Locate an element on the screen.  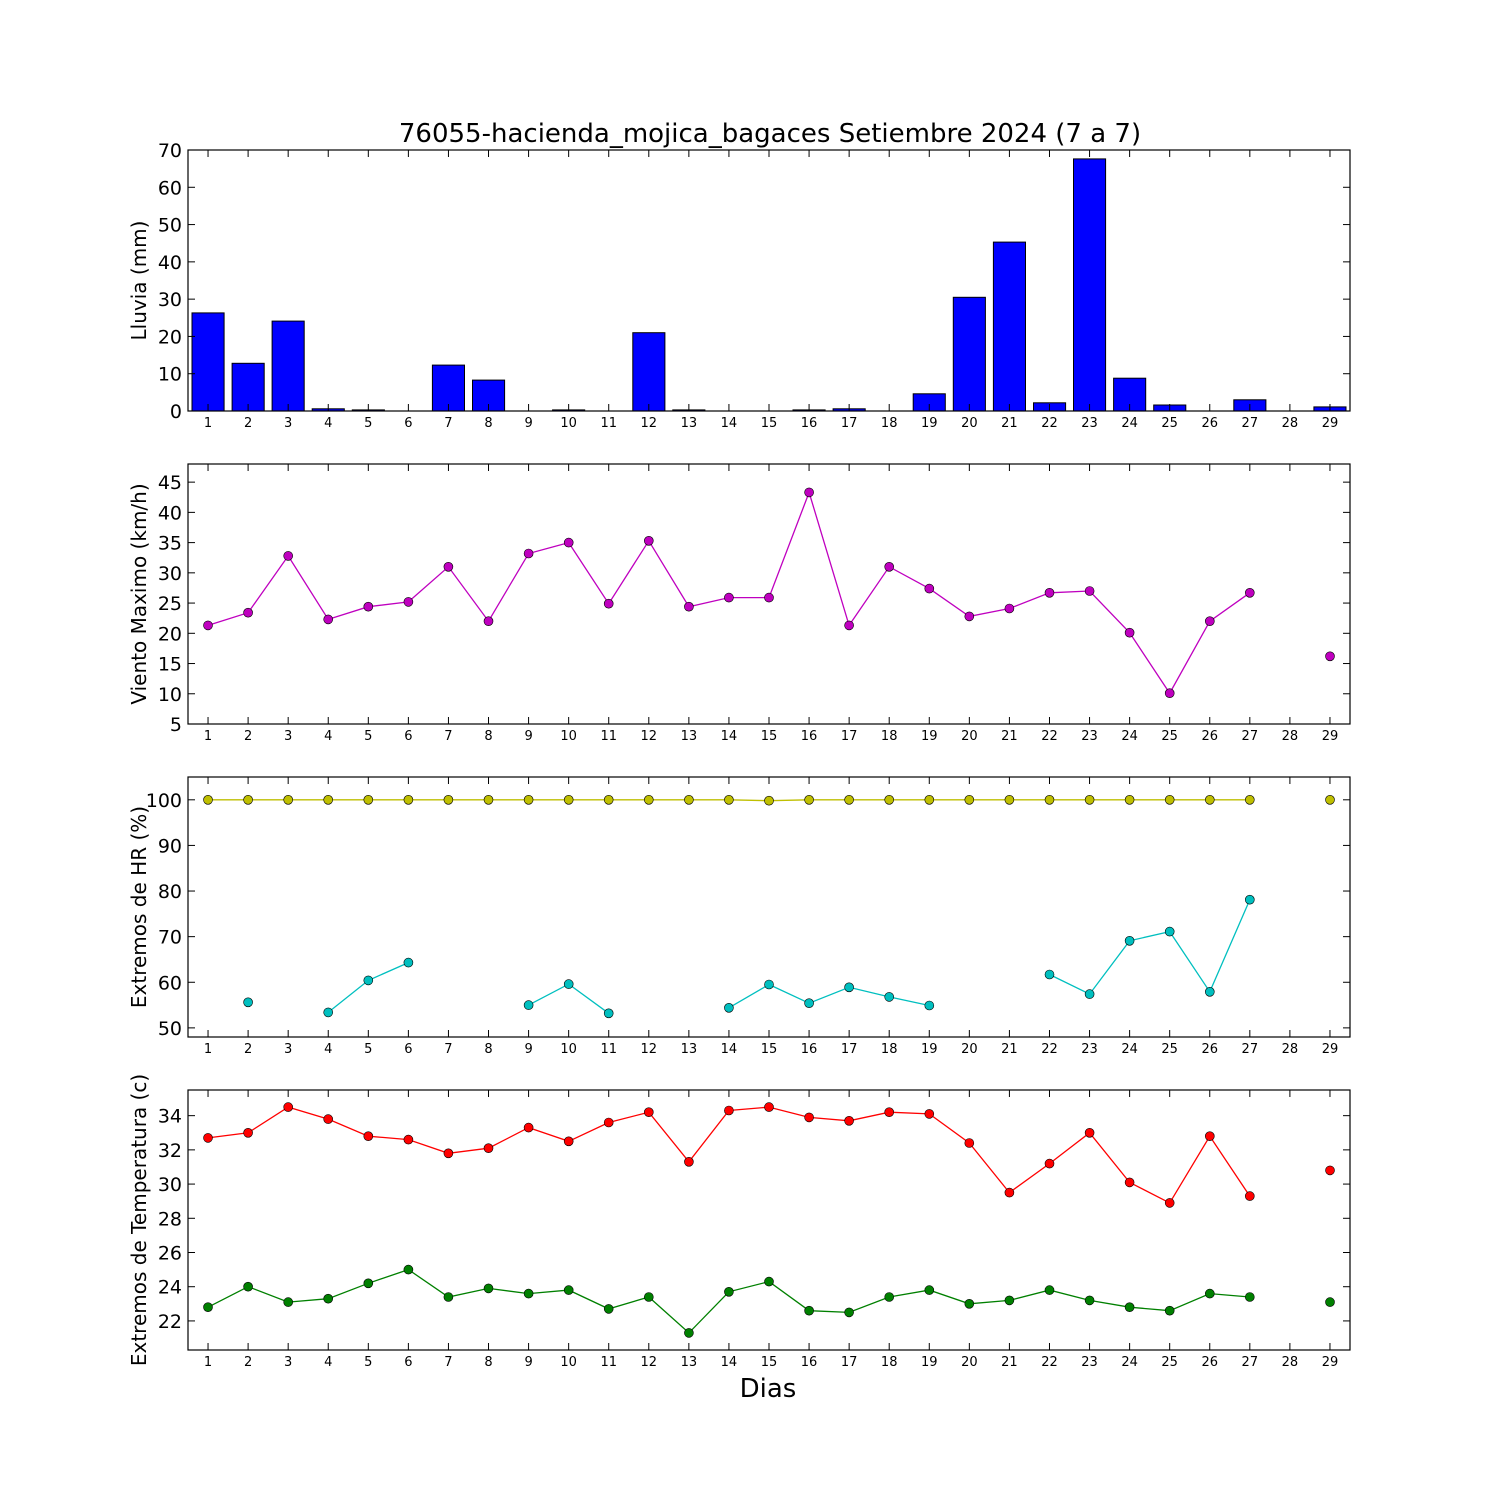
y-tick-label: 34 is located at coordinates (170, 1117).